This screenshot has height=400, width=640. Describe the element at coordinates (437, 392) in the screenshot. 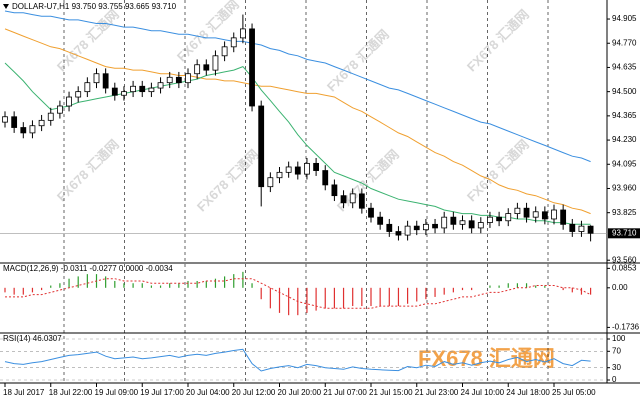

I see `x-tick-label: 21 Jul 23:00` at that location.